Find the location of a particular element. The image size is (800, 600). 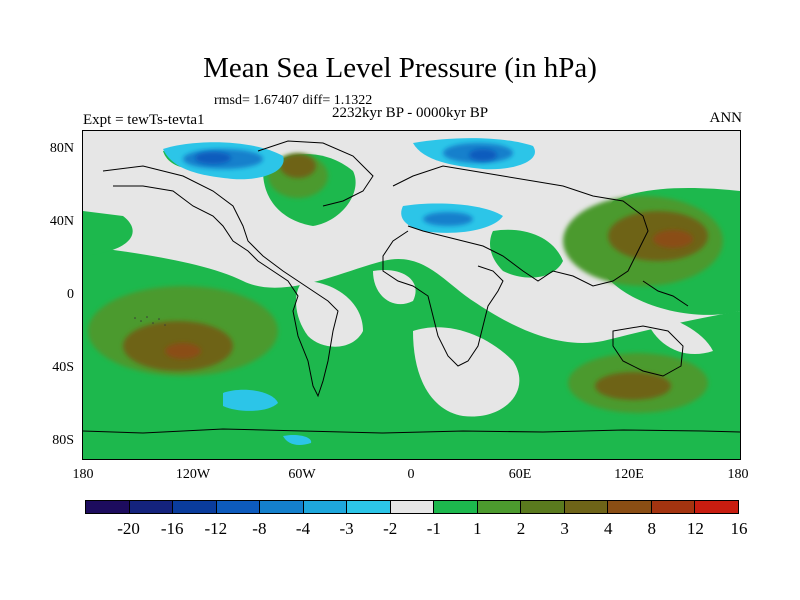

season-label: ANN is located at coordinates (726, 118).